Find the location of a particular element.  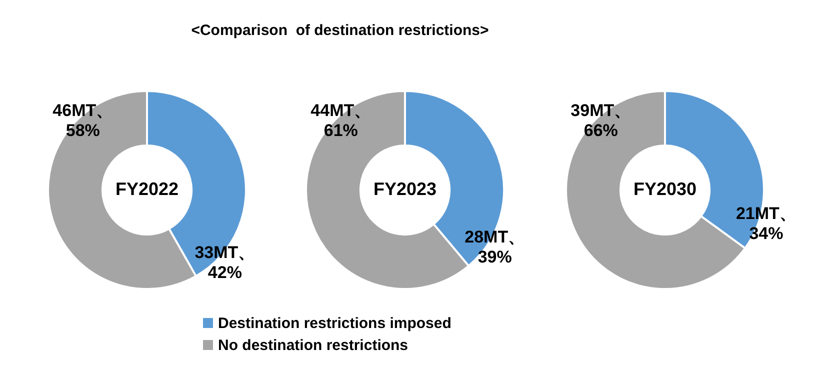

legend-label: Destination restrictions imposed is located at coordinates (334, 324).